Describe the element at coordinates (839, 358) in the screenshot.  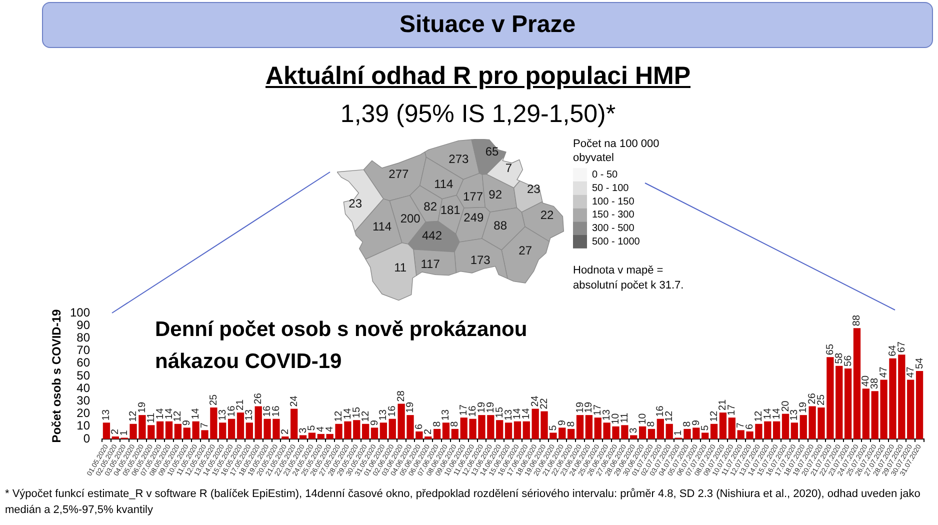
I see `data-label: 58` at that location.